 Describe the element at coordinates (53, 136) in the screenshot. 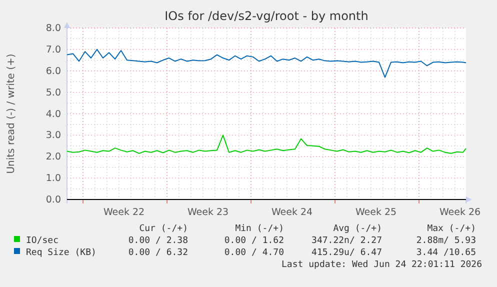

I see `y-tick-label: 3.0` at that location.